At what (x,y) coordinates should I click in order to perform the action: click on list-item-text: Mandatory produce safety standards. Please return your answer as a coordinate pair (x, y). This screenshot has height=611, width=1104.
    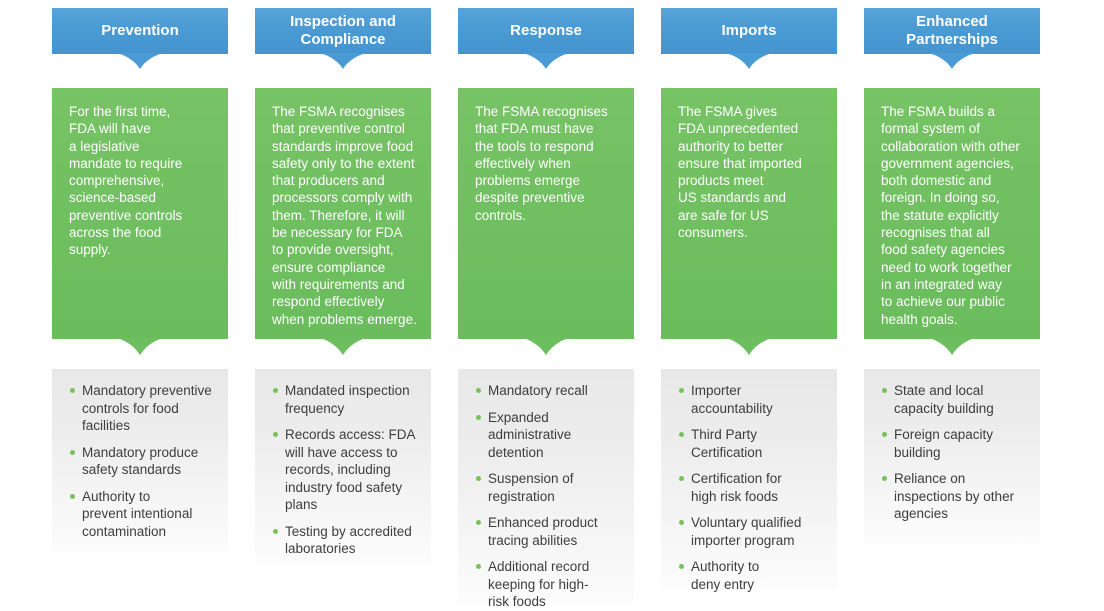
    Looking at the image, I should click on (140, 461).